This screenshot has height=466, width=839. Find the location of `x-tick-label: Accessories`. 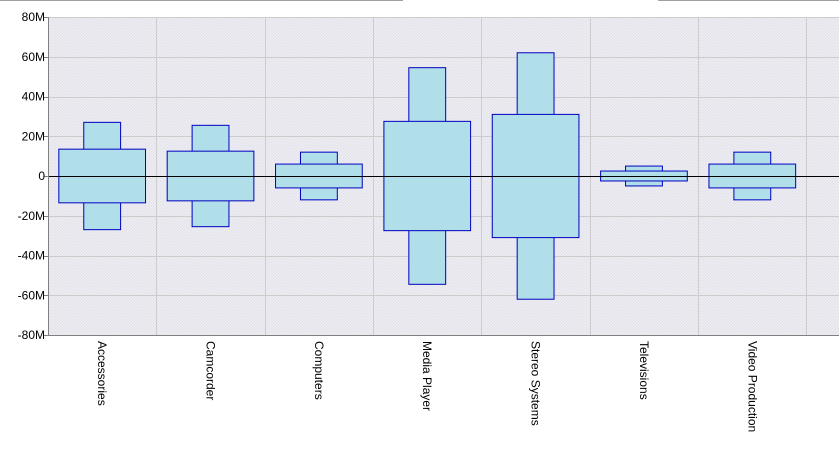

x-tick-label: Accessories is located at coordinates (102, 373).